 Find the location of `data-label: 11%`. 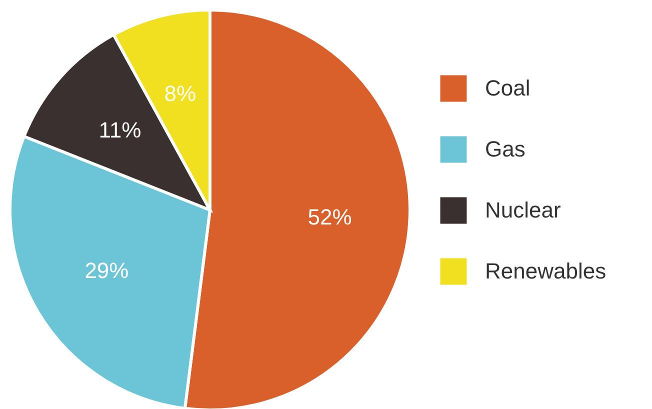

data-label: 11% is located at coordinates (120, 130).